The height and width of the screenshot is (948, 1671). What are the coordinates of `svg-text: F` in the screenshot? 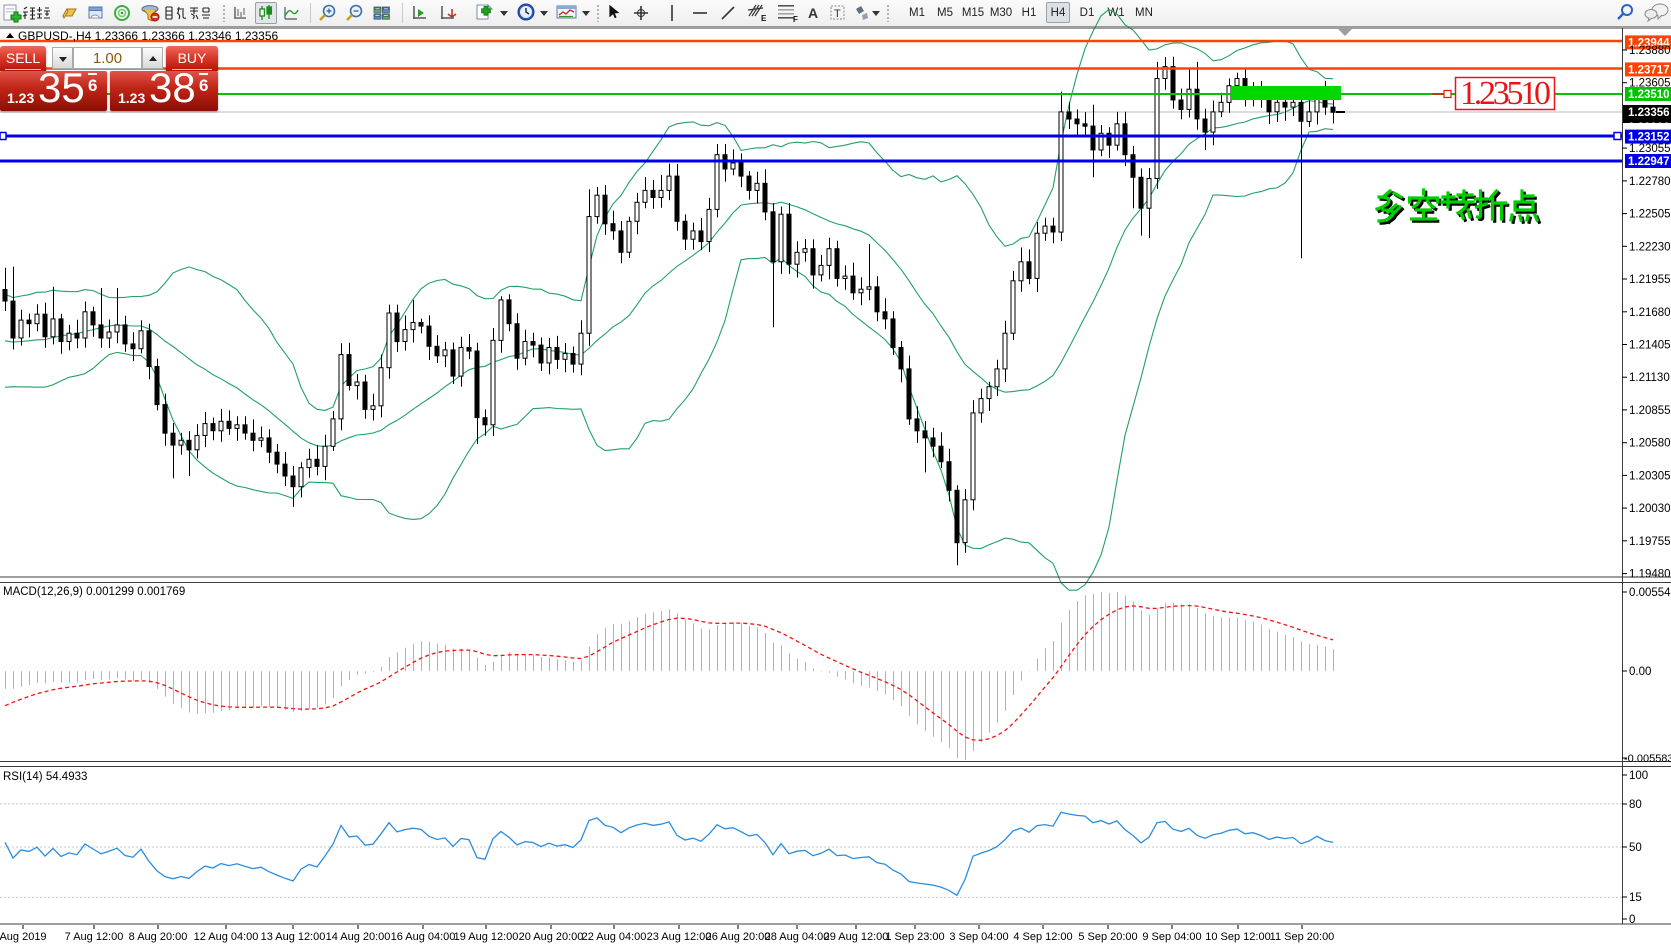 It's located at (795, 19).